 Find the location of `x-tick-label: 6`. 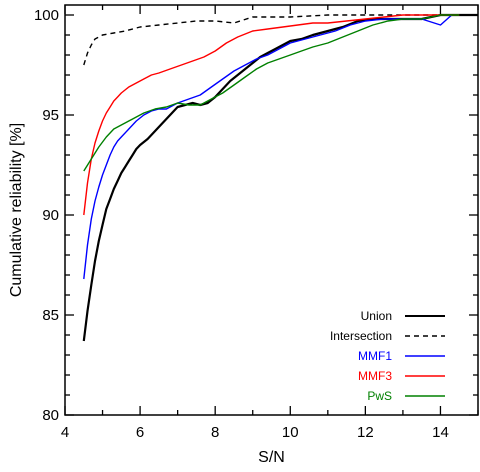

x-tick-label: 6 is located at coordinates (140, 432).